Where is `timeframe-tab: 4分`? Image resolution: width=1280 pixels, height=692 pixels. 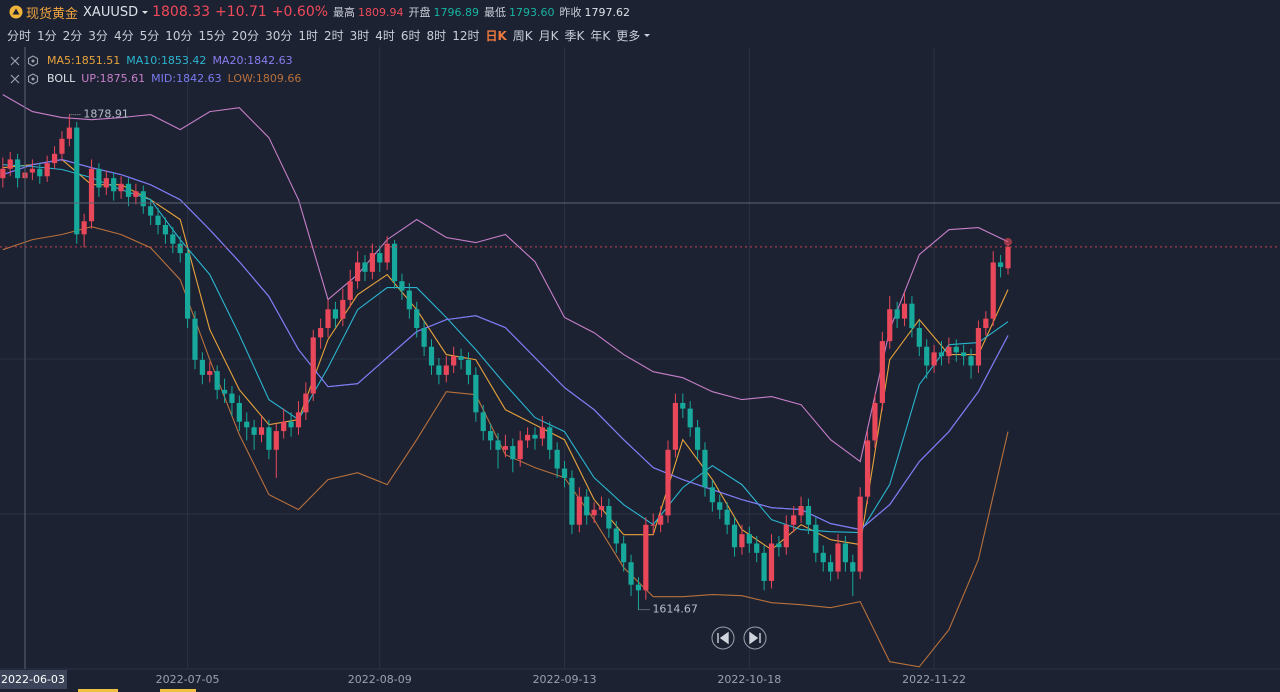 timeframe-tab: 4分 is located at coordinates (123, 35).